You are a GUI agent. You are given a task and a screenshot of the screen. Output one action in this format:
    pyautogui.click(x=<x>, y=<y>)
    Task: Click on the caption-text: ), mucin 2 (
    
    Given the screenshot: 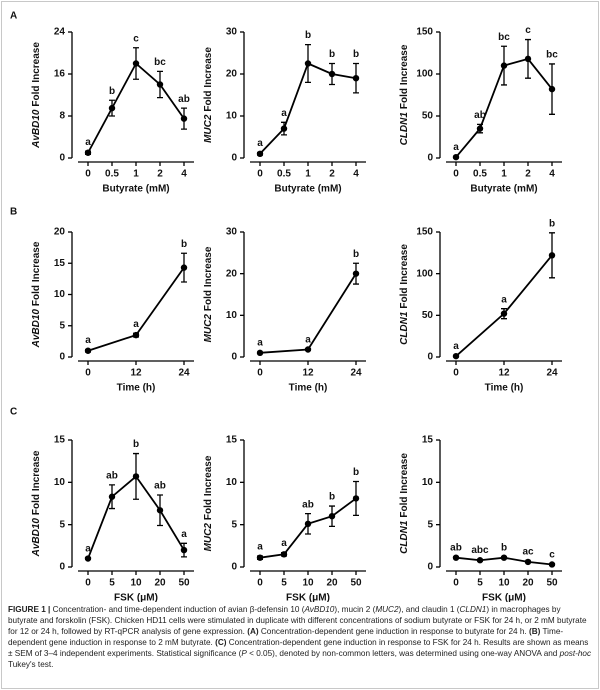 What is the action you would take?
    pyautogui.click(x=355, y=609)
    